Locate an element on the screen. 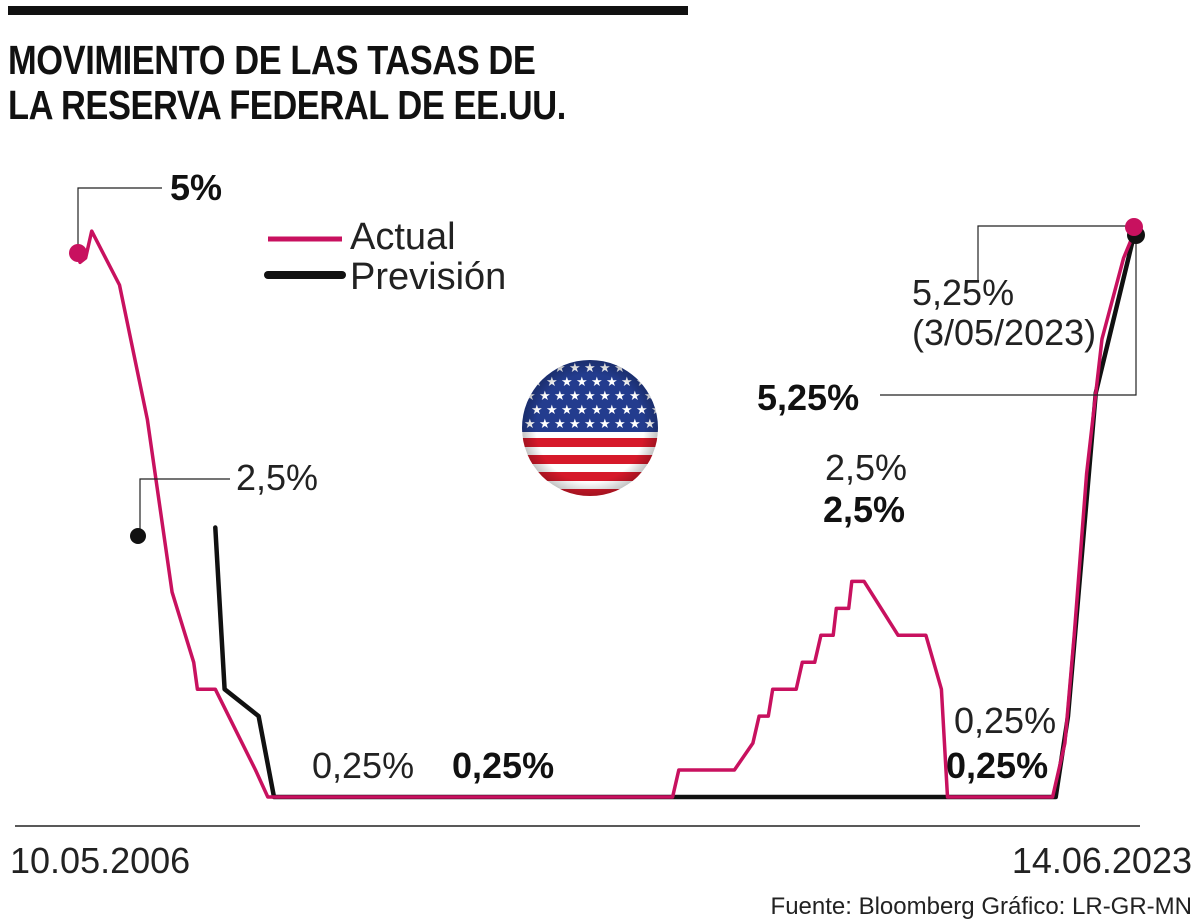 The height and width of the screenshot is (923, 1200). x-axis-start-date: 10.05.2006 is located at coordinates (100, 860).